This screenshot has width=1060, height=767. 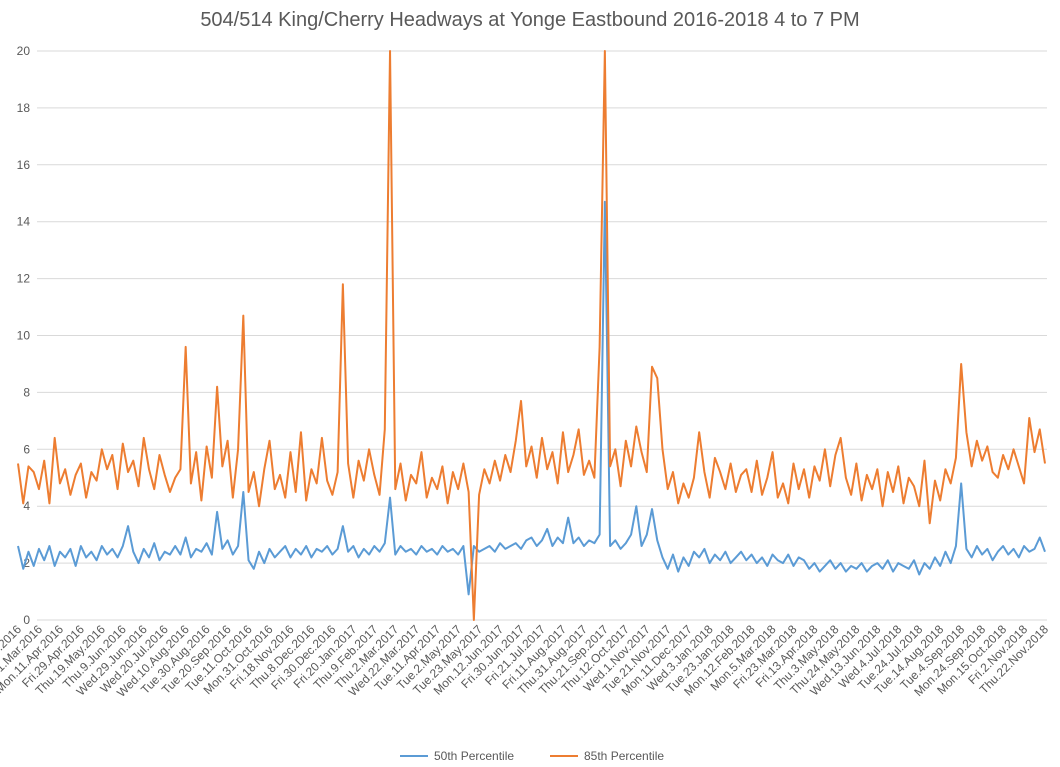 I want to click on y-tick-label: 2, so click(x=26, y=563).